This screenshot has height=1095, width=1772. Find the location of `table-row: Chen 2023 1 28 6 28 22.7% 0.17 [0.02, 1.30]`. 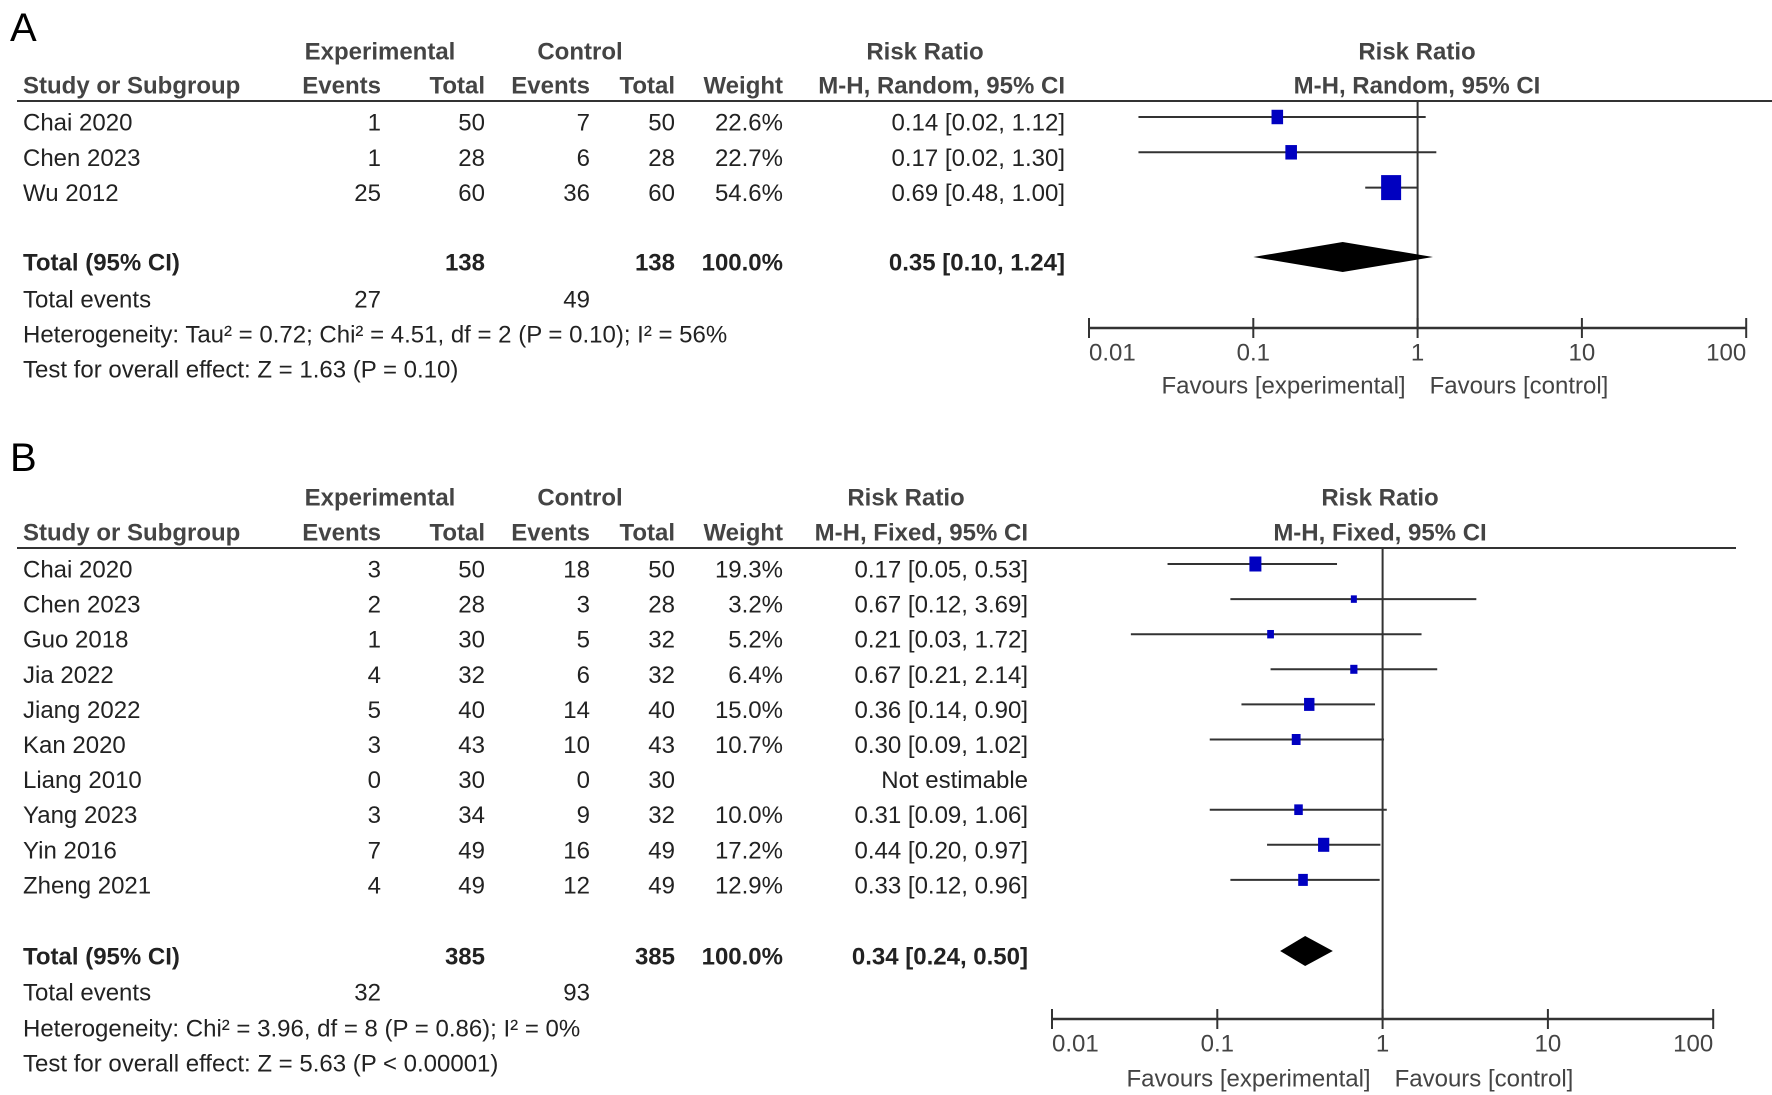

table-row: Chen 2023 1 28 6 28 22.7% 0.17 [0.02, 1.30] is located at coordinates (544, 158).